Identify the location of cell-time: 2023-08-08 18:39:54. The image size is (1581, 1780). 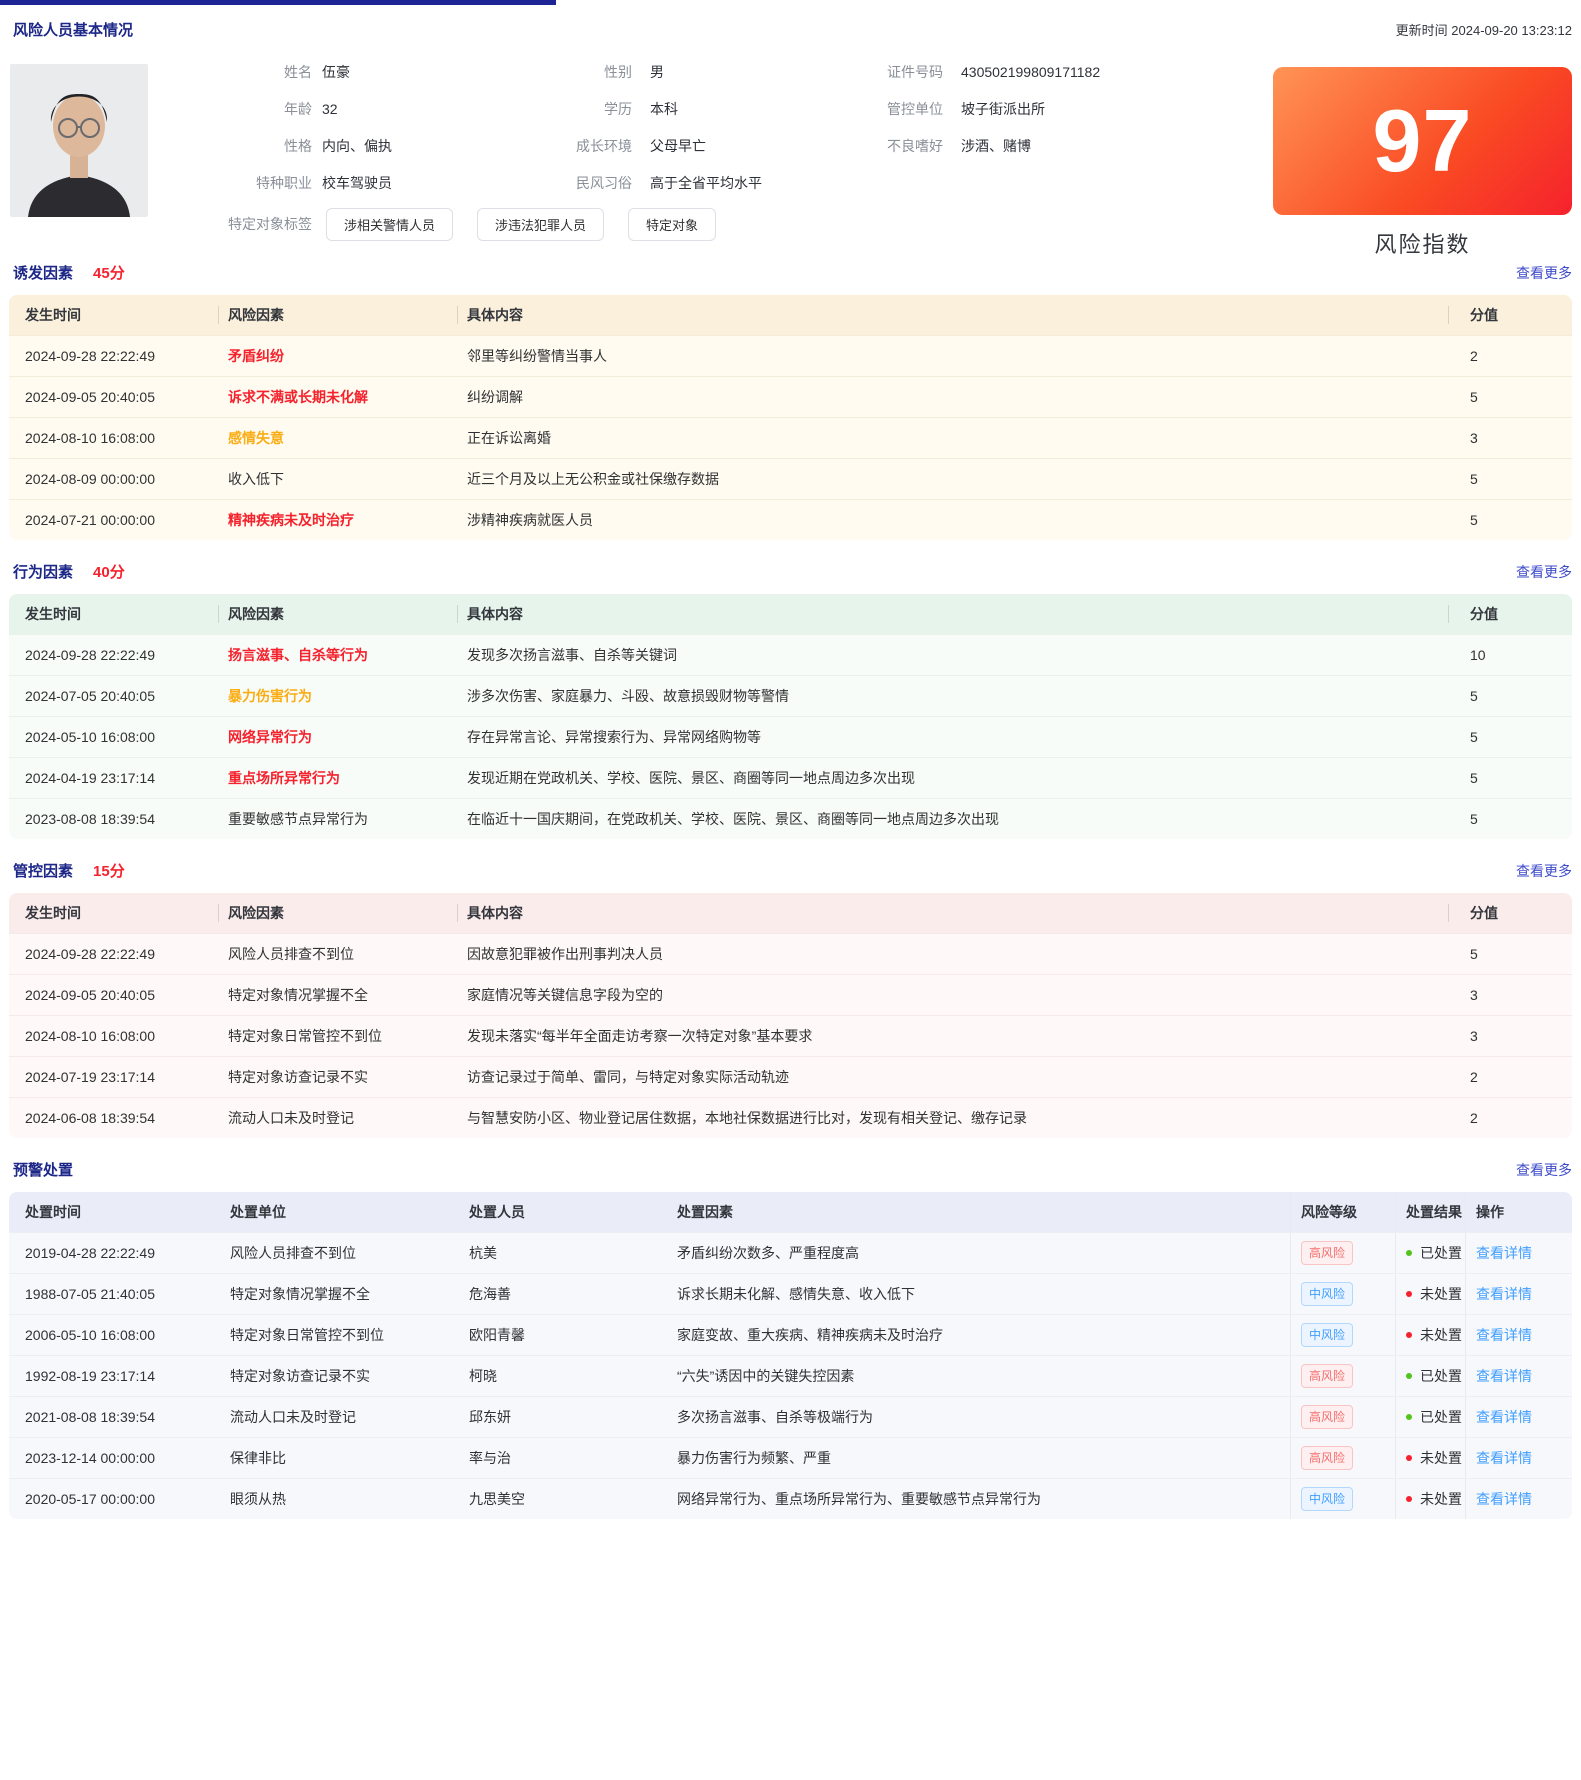
(90, 819).